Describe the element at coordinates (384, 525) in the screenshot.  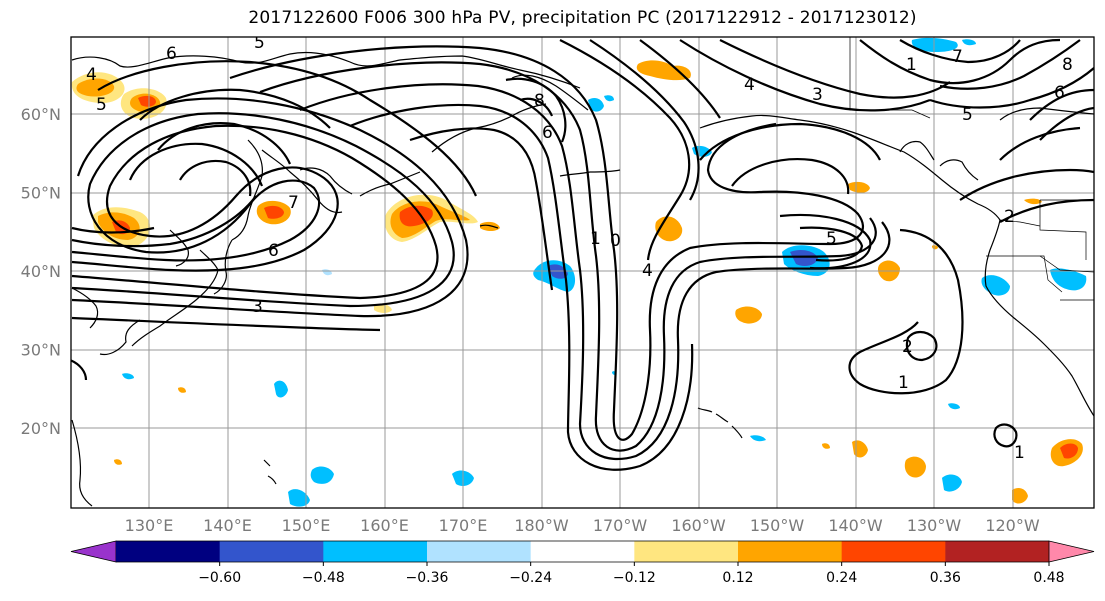
I see `longitude-label: 160°E` at that location.